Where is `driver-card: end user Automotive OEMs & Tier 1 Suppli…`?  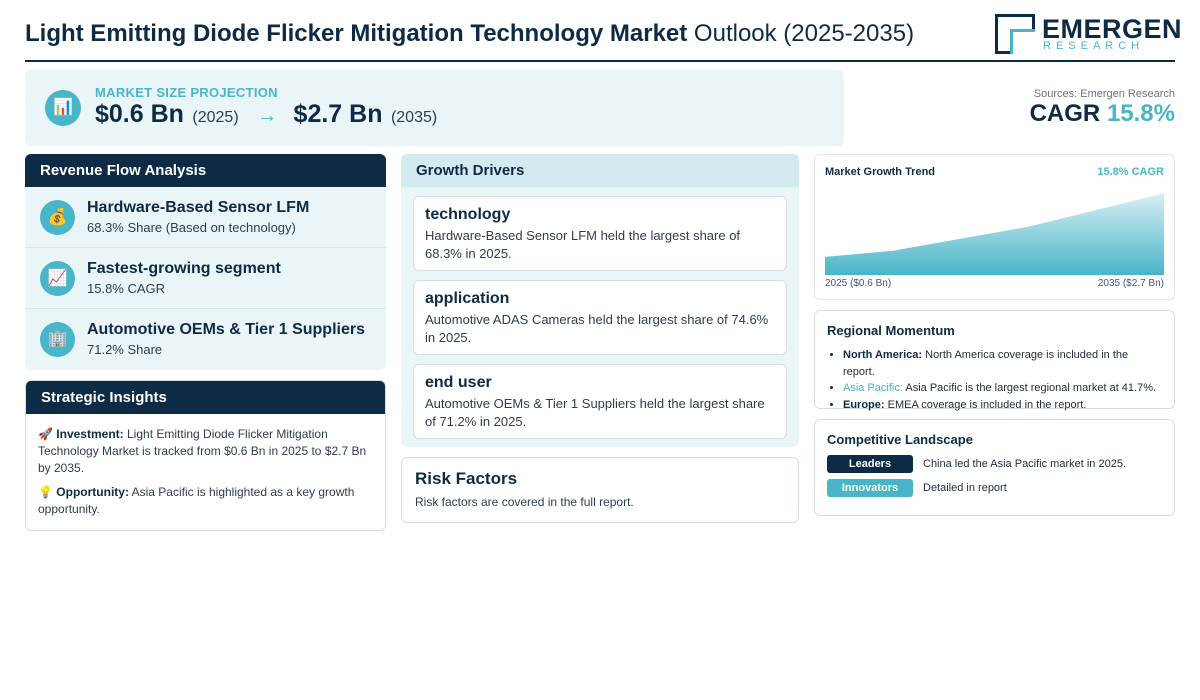 driver-card: end user Automotive OEMs & Tier 1 Suppli… is located at coordinates (600, 401).